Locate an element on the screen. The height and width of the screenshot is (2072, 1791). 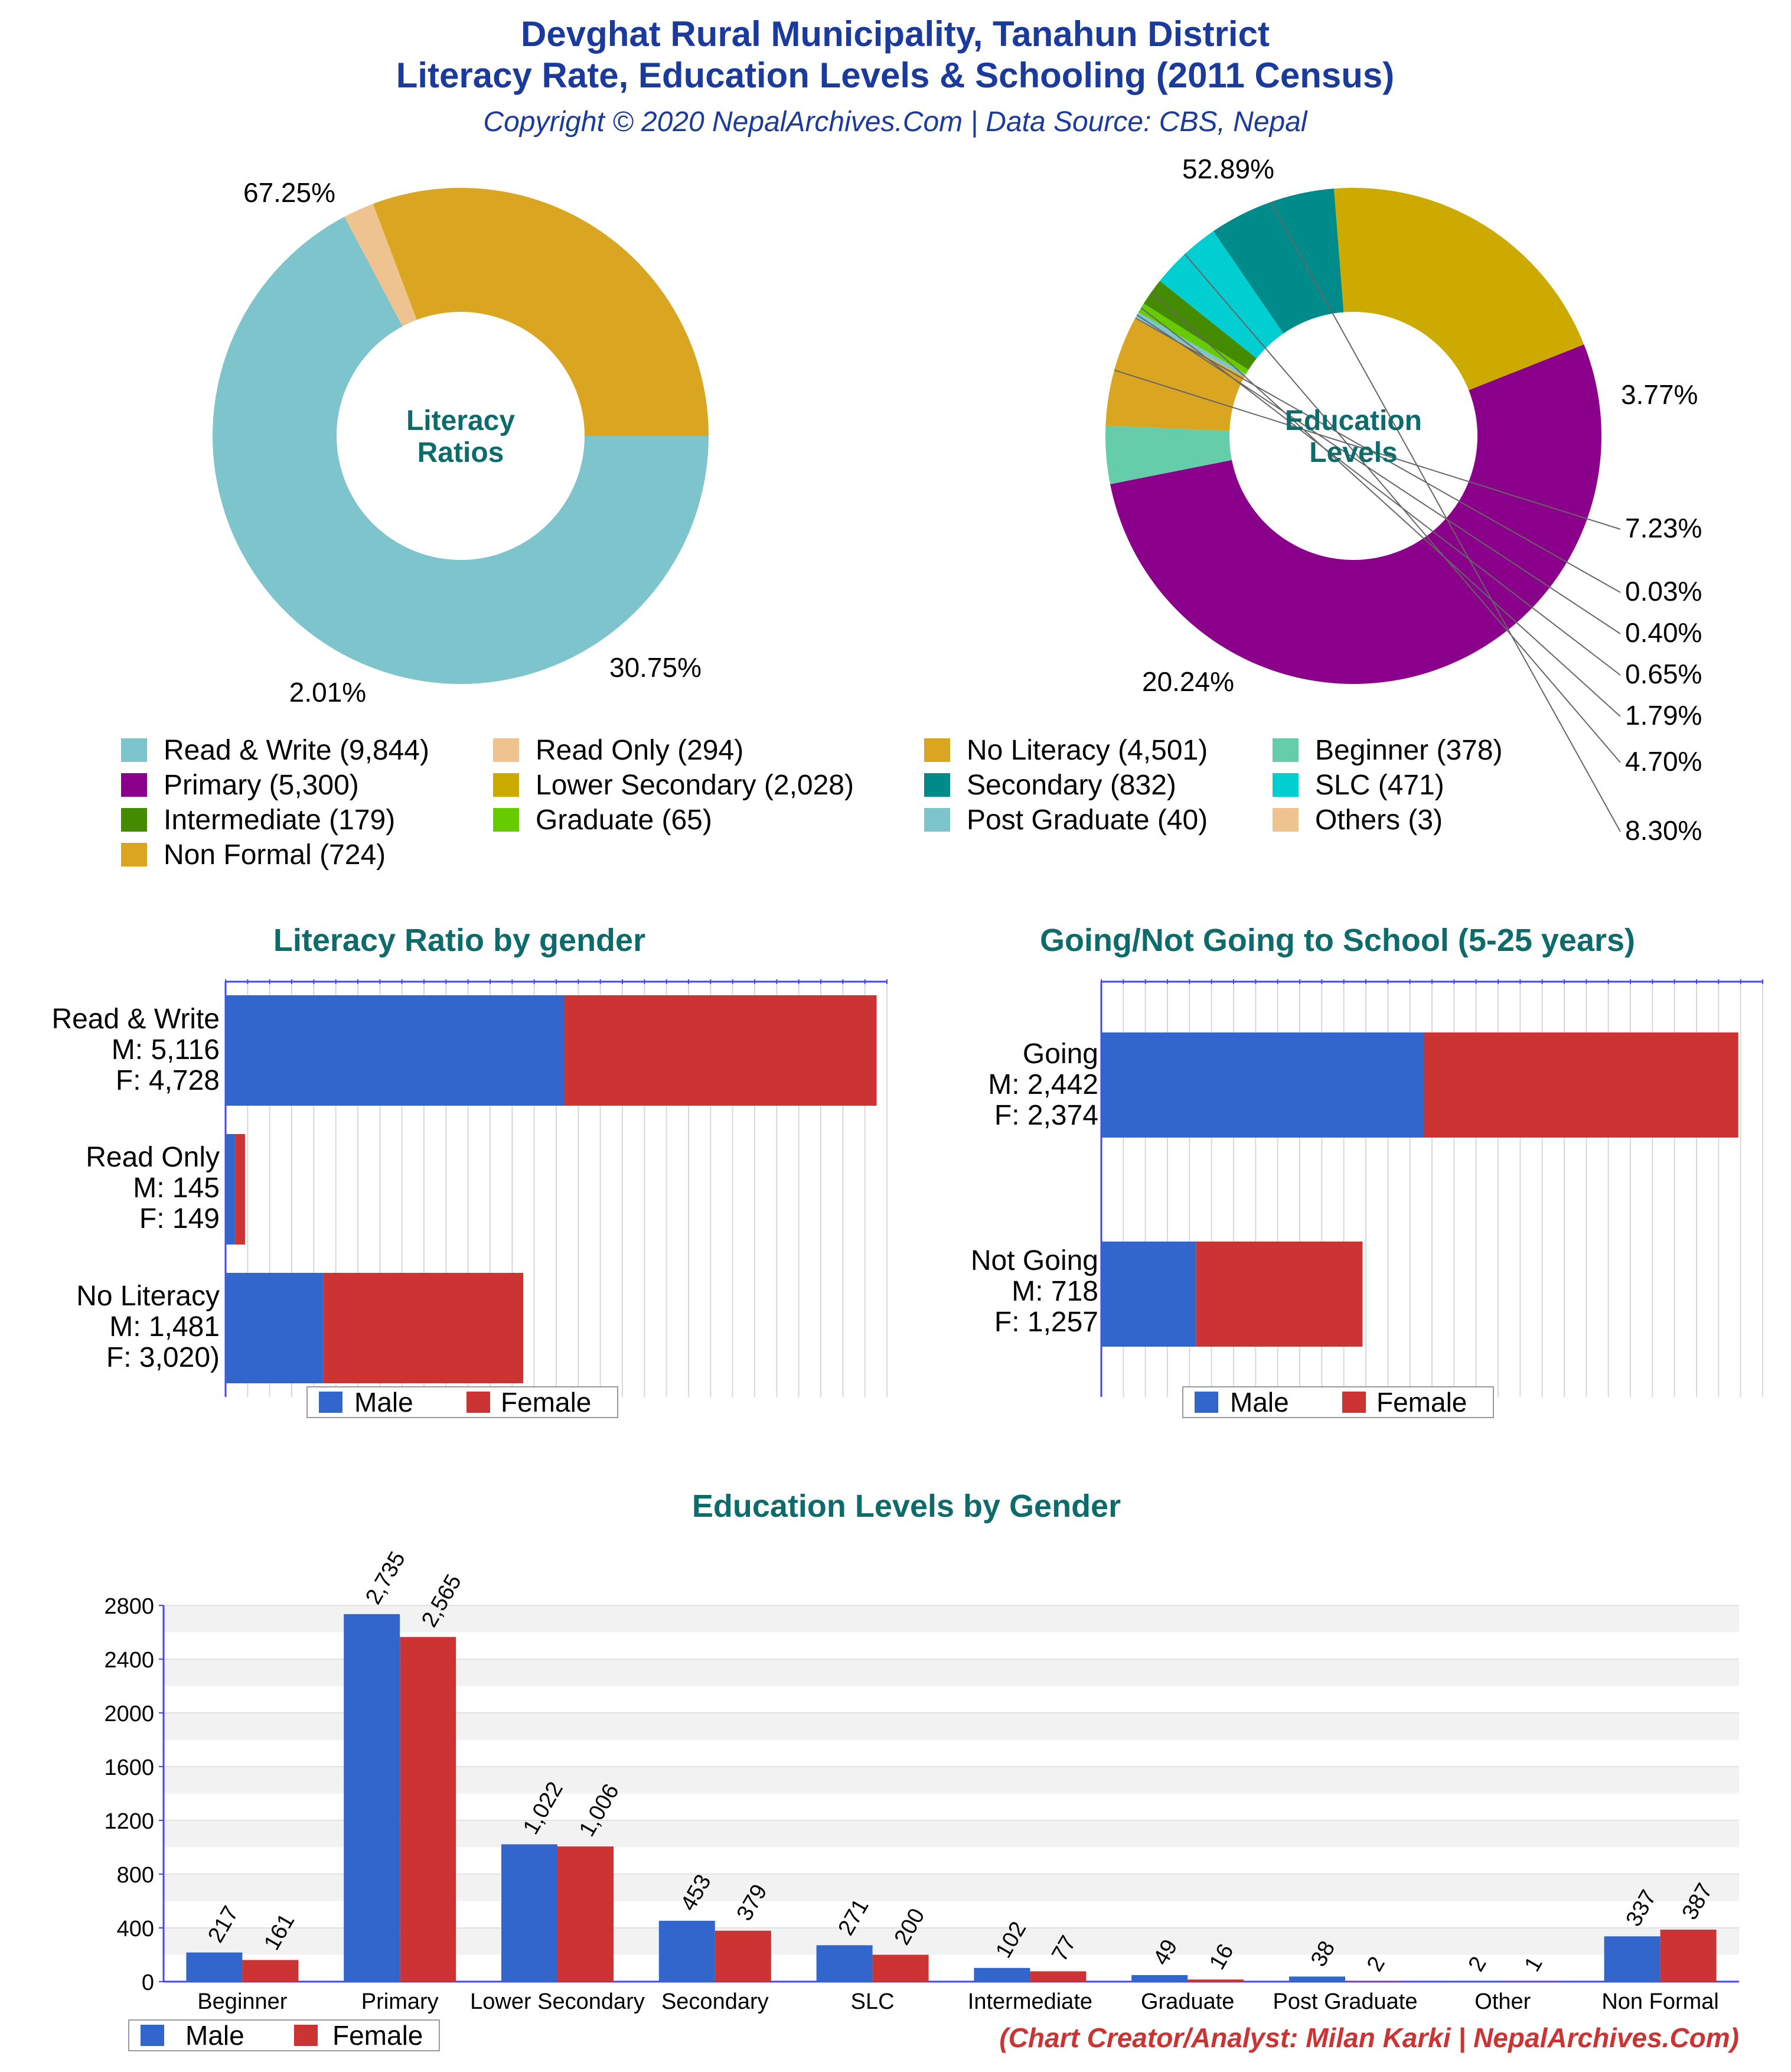
x-tick-label: Other is located at coordinates (1502, 2001).